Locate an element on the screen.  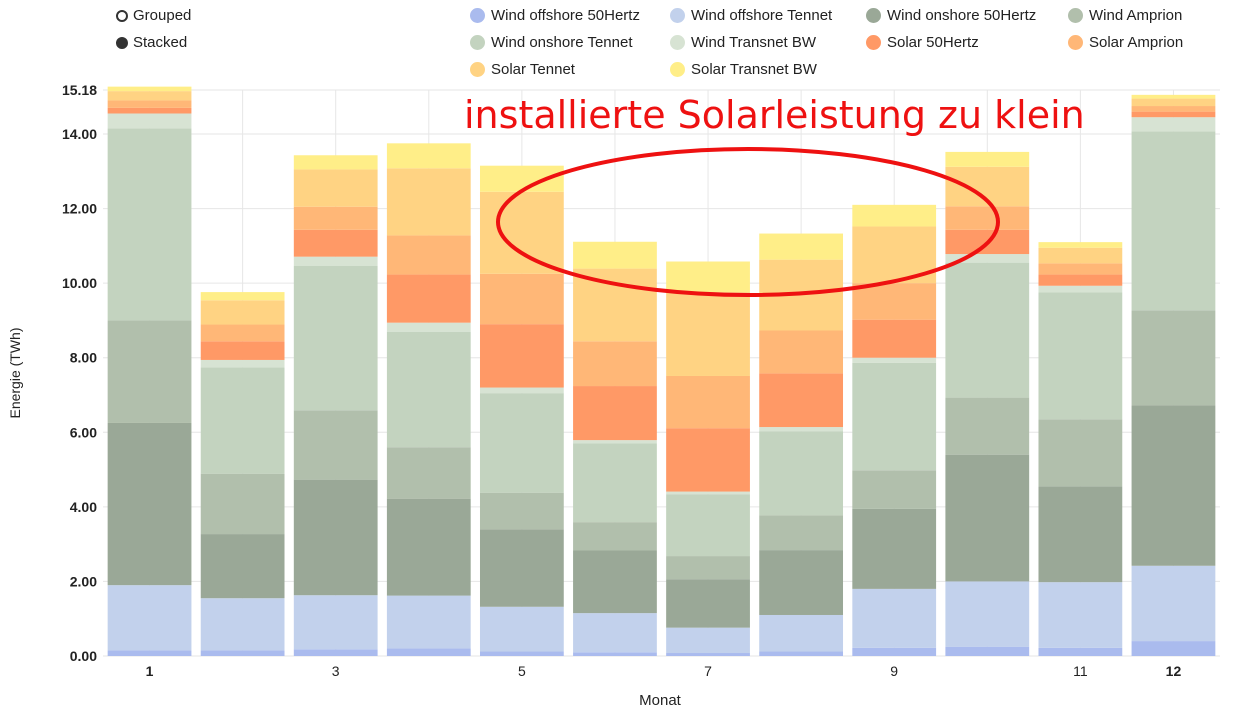
legend-item: Solar Amprion is located at coordinates (1125, 42).